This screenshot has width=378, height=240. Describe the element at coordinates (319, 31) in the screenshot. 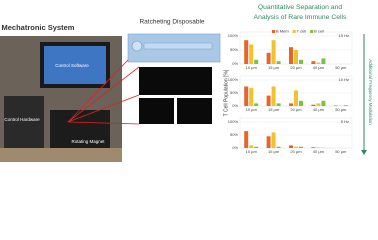

I see `legend-label: B cell` at that location.